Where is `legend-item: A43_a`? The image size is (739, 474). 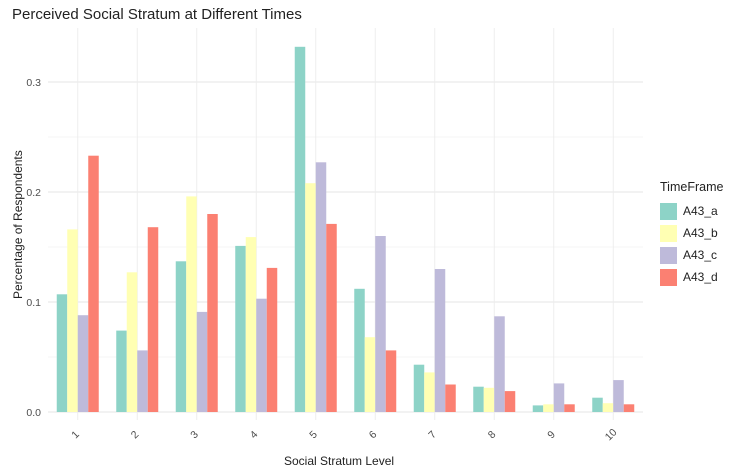 legend-item: A43_a is located at coordinates (691, 211).